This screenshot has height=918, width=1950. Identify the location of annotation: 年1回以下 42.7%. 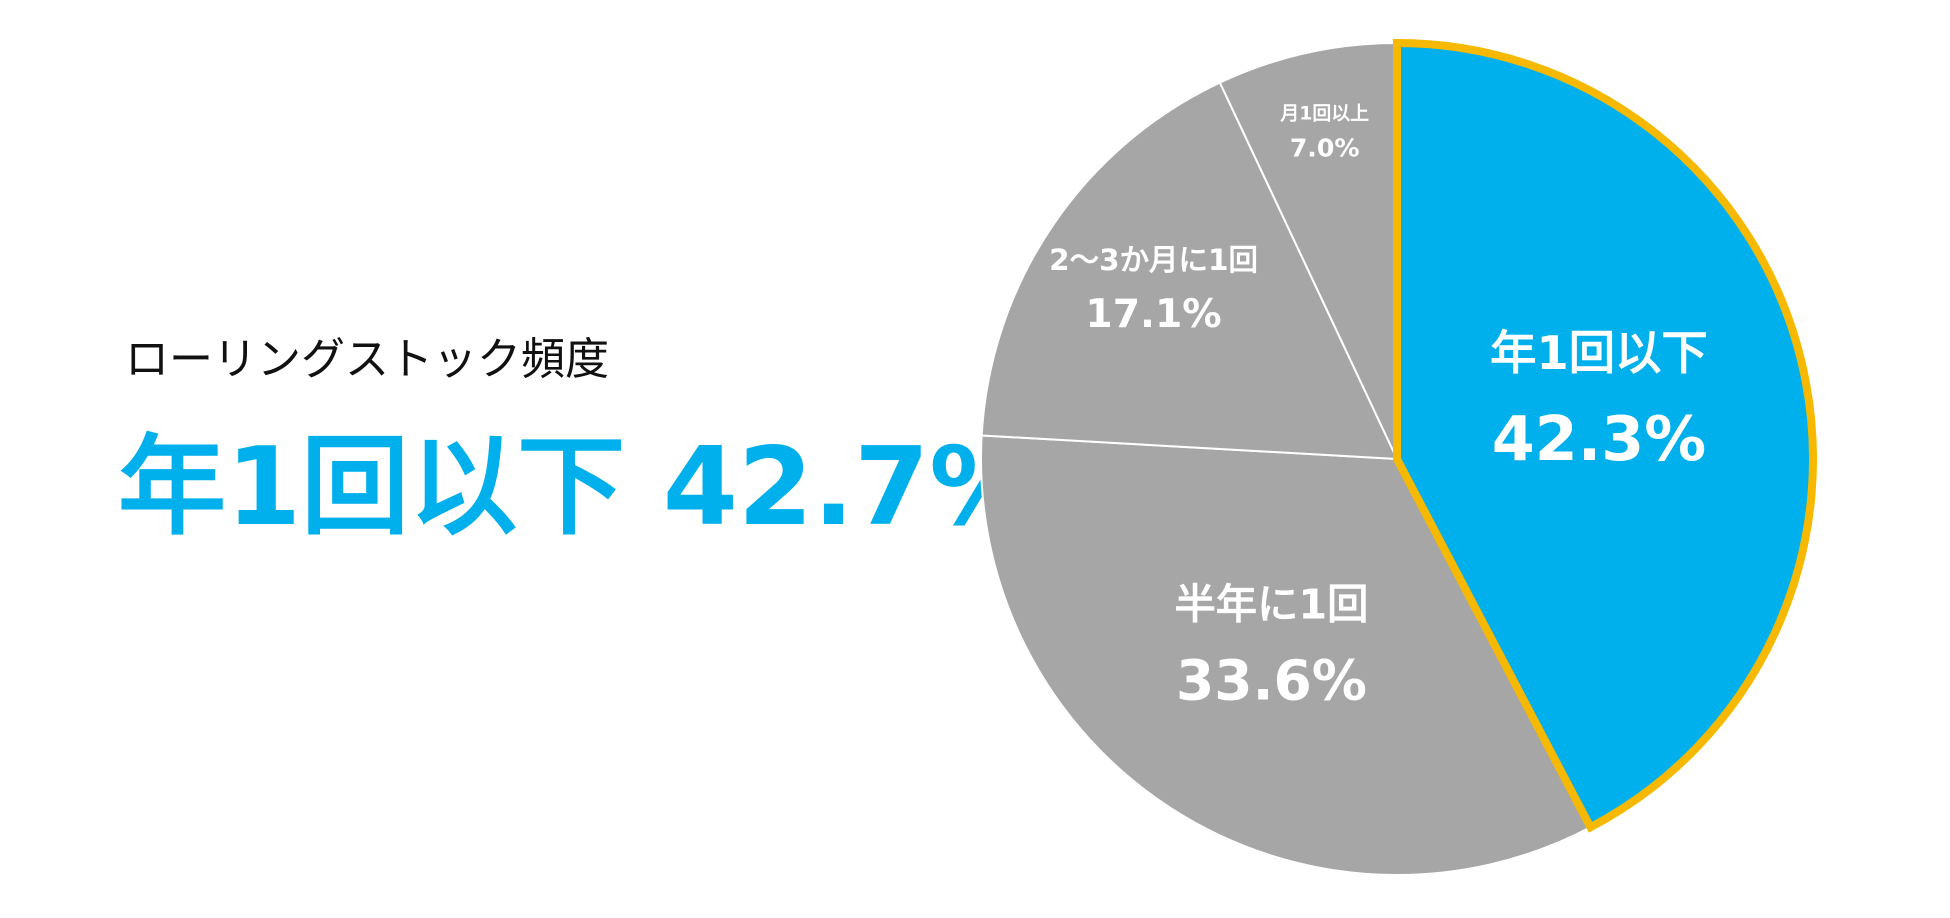
(577, 487).